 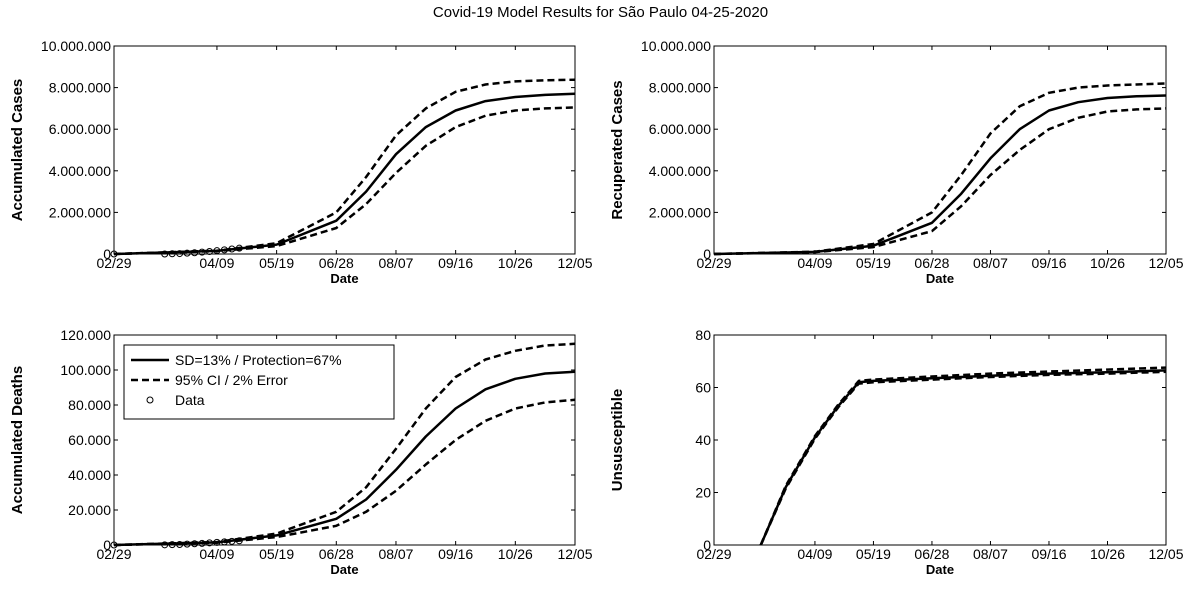 What do you see at coordinates (703, 440) in the screenshot?
I see `y-tick-label: 40` at bounding box center [703, 440].